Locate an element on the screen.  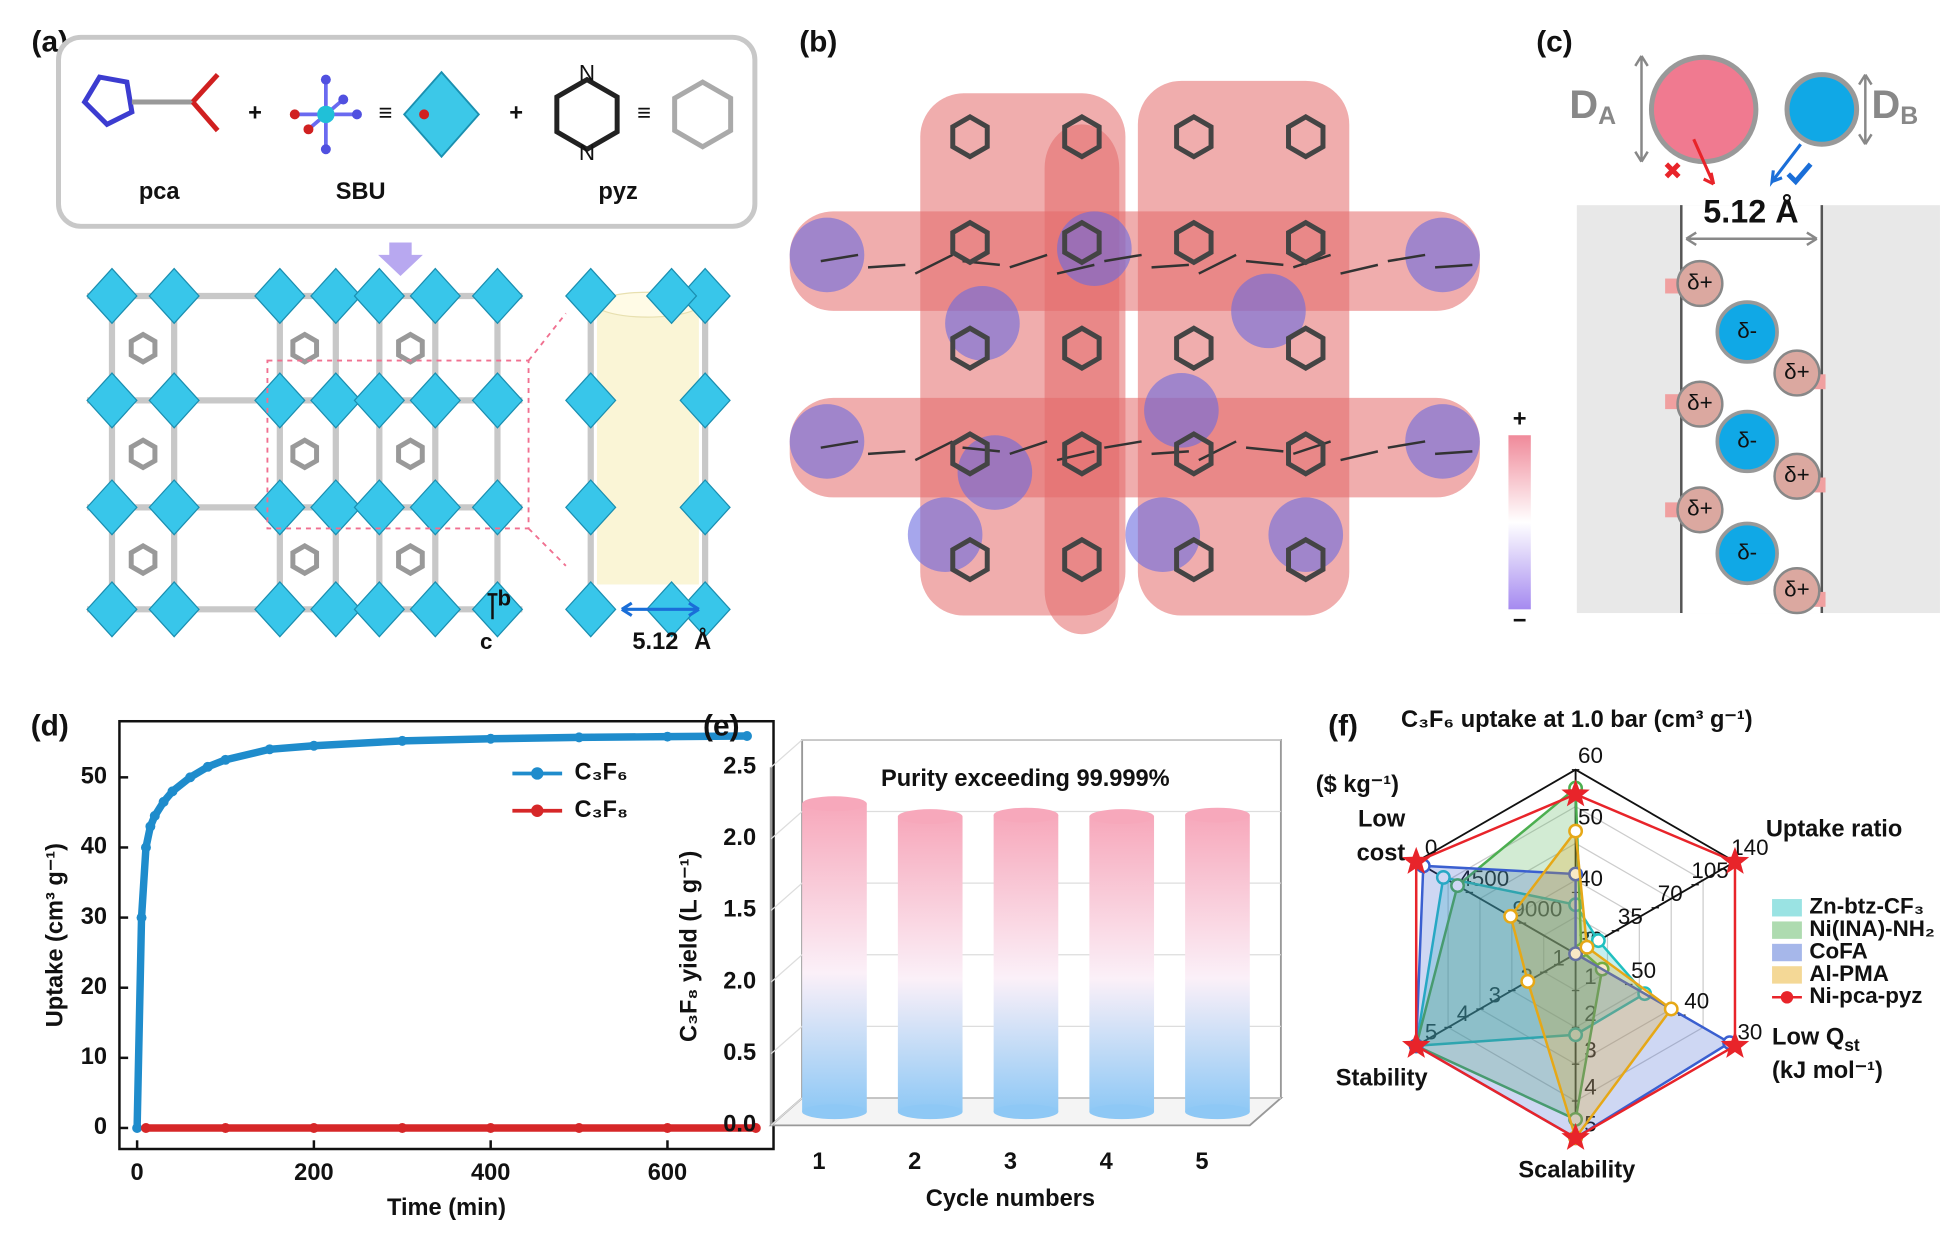
legend-swatch is located at coordinates (1787, 930).